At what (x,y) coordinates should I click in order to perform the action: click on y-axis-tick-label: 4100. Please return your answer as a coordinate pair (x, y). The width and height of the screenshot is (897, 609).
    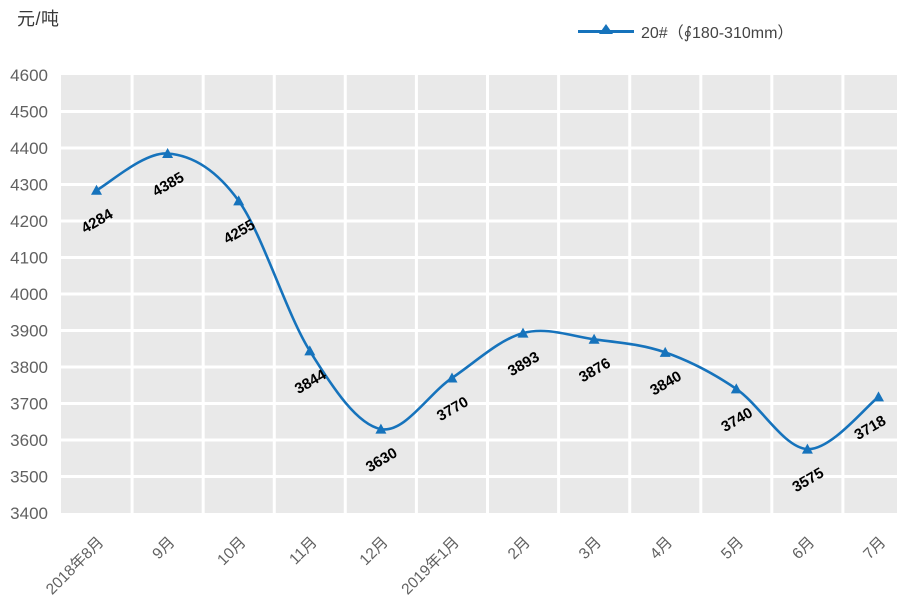
    Looking at the image, I should click on (29, 258).